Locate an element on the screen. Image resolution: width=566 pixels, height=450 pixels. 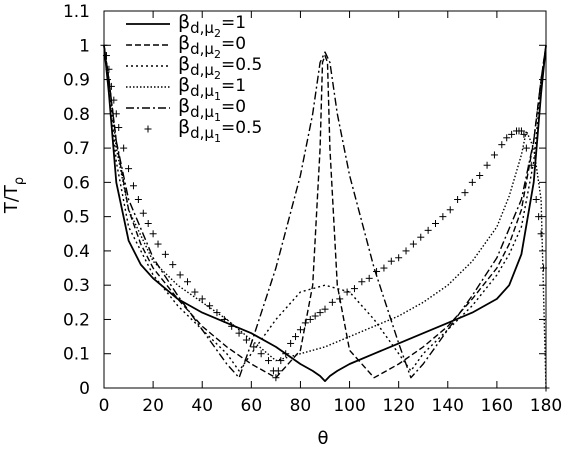
legend-label: βd,μ1=0 is located at coordinates (212, 109).